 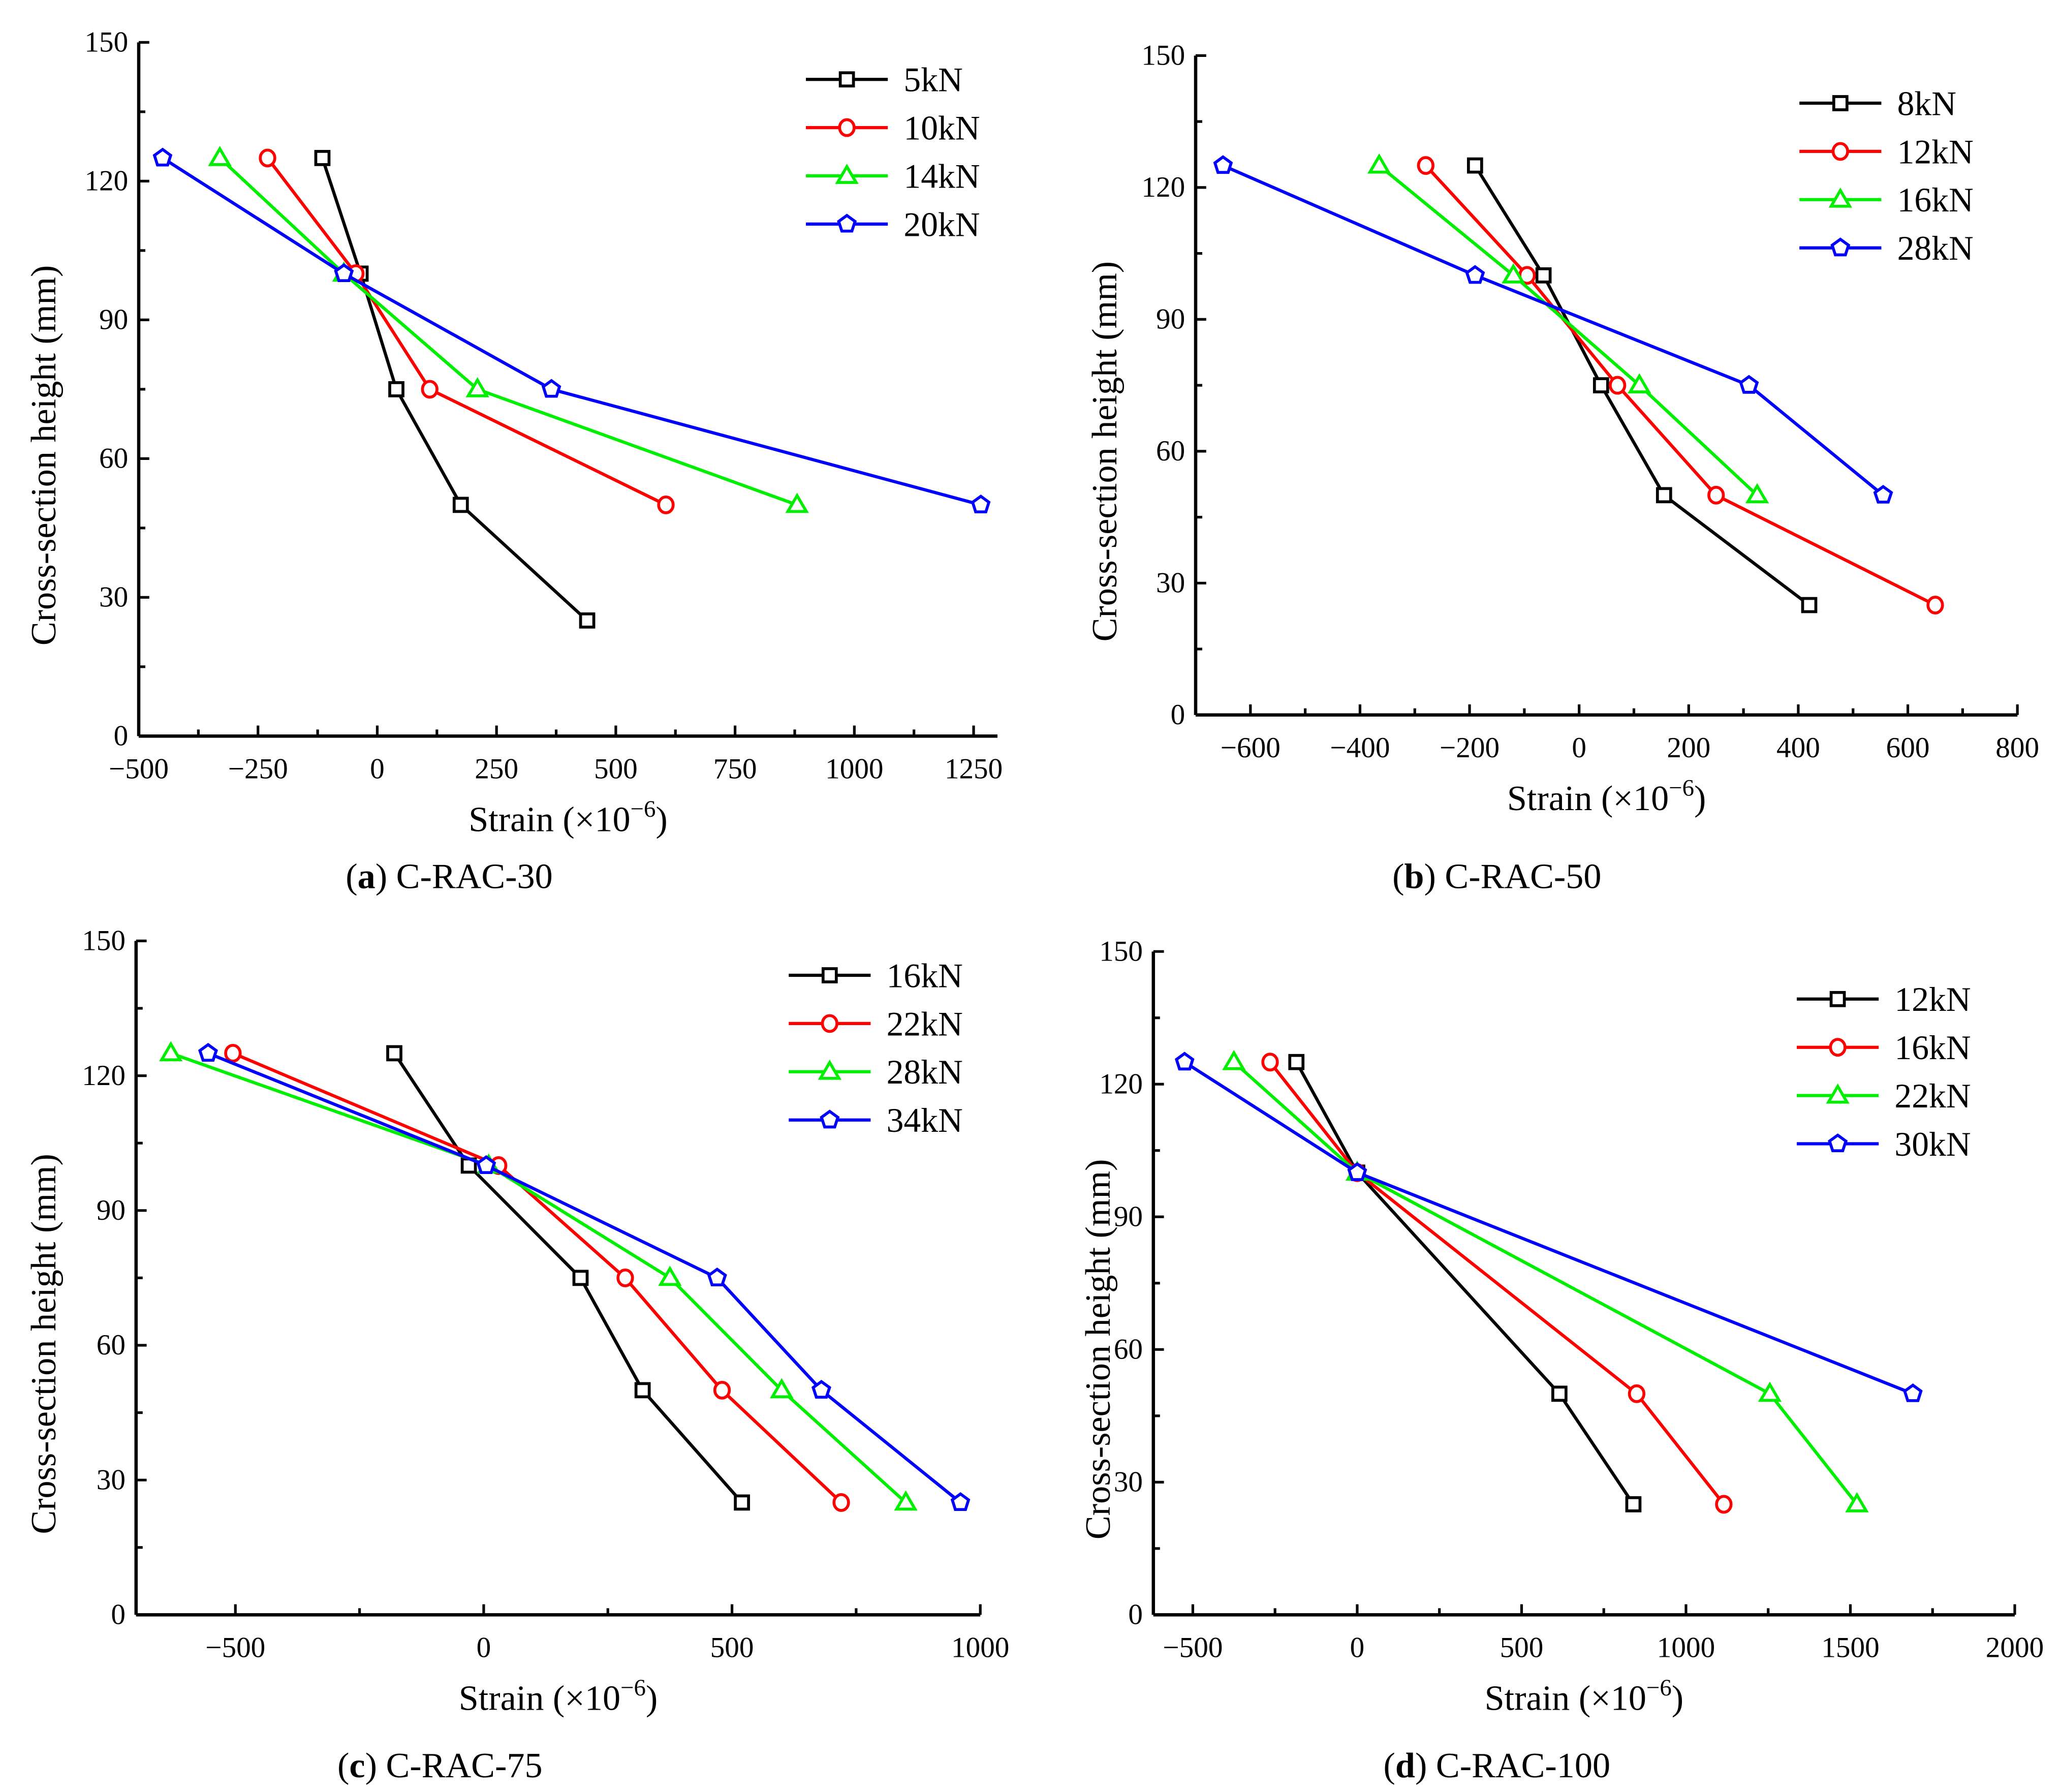 I want to click on y-tick-label: 150, so click(x=106, y=42).